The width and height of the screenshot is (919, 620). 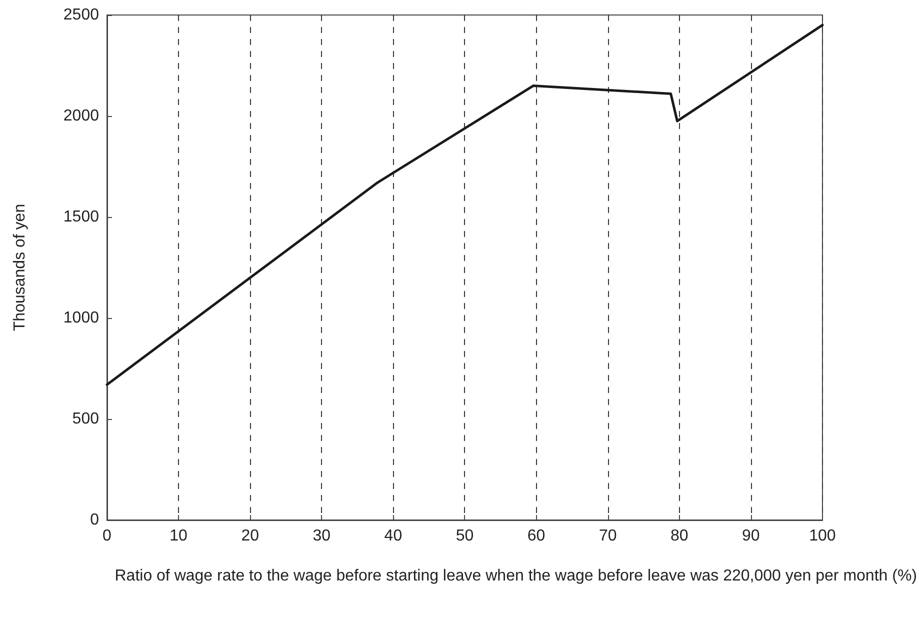 What do you see at coordinates (822, 536) in the screenshot?
I see `x-tick-label: 100` at bounding box center [822, 536].